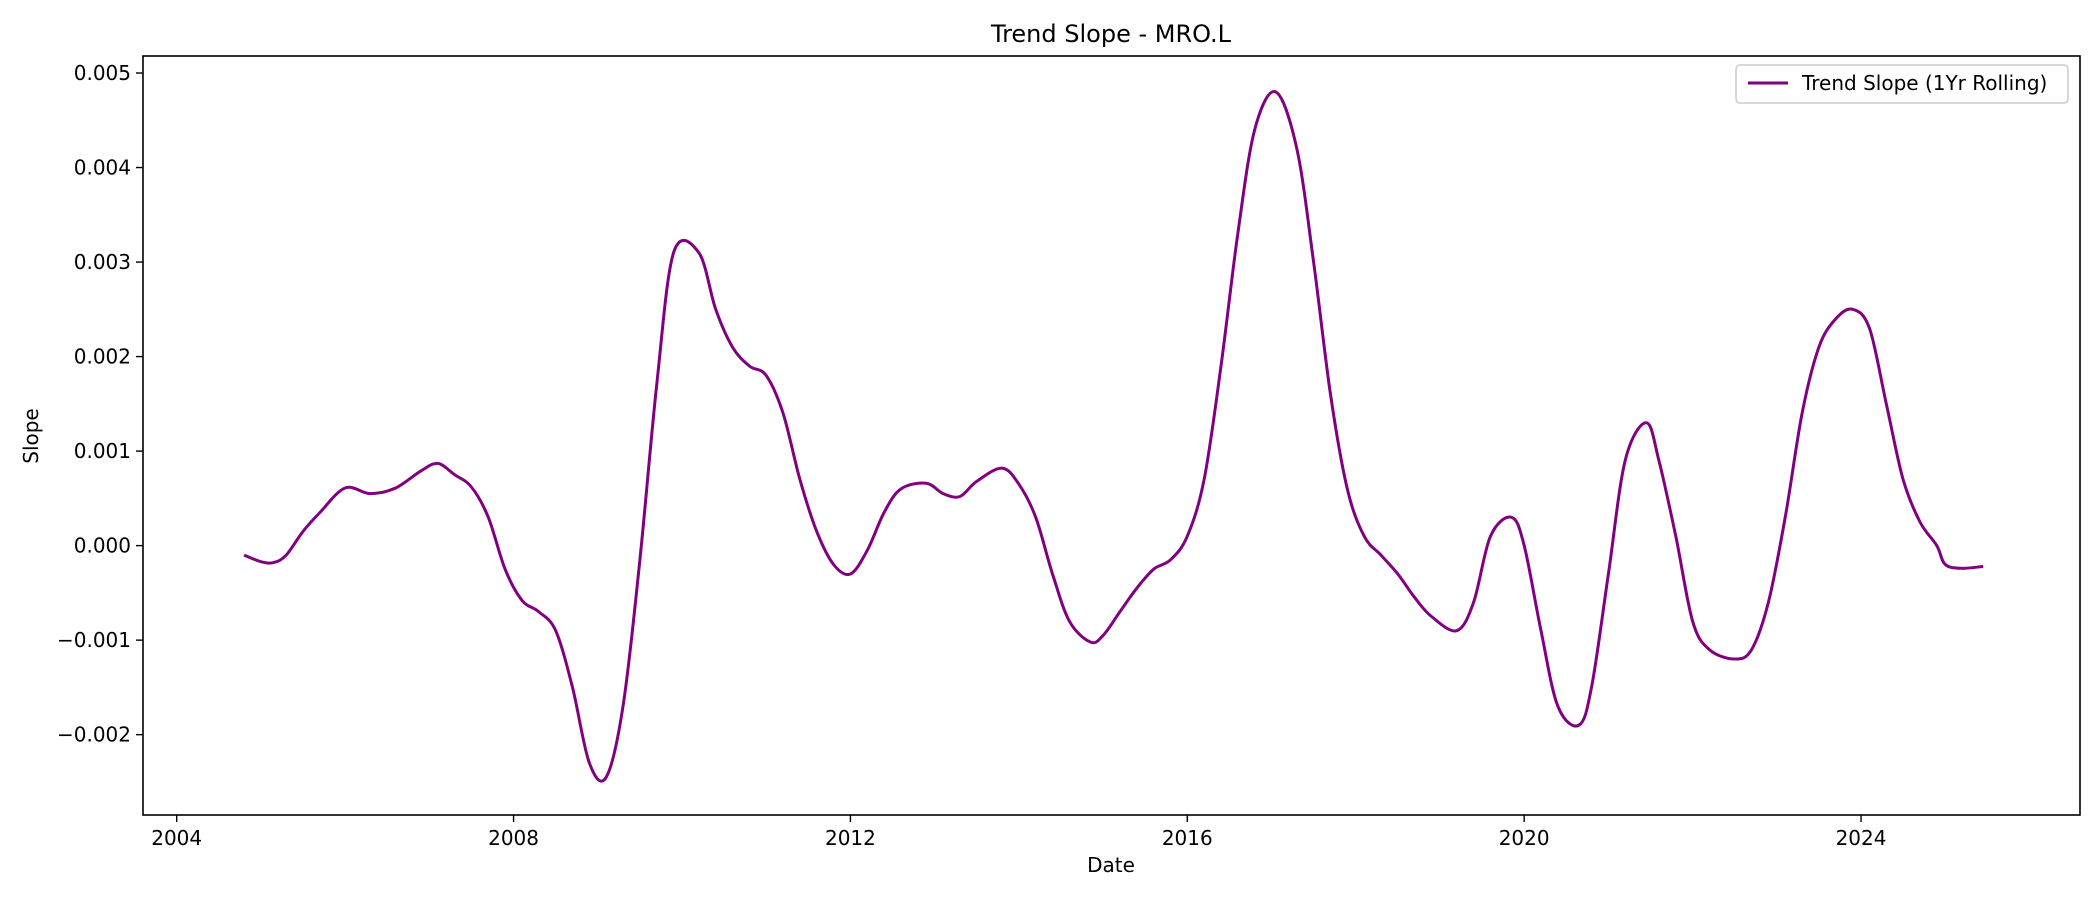 Image resolution: width=2100 pixels, height=900 pixels. I want to click on legend: Trend Slope (1Yr Rolling), so click(1902, 84).